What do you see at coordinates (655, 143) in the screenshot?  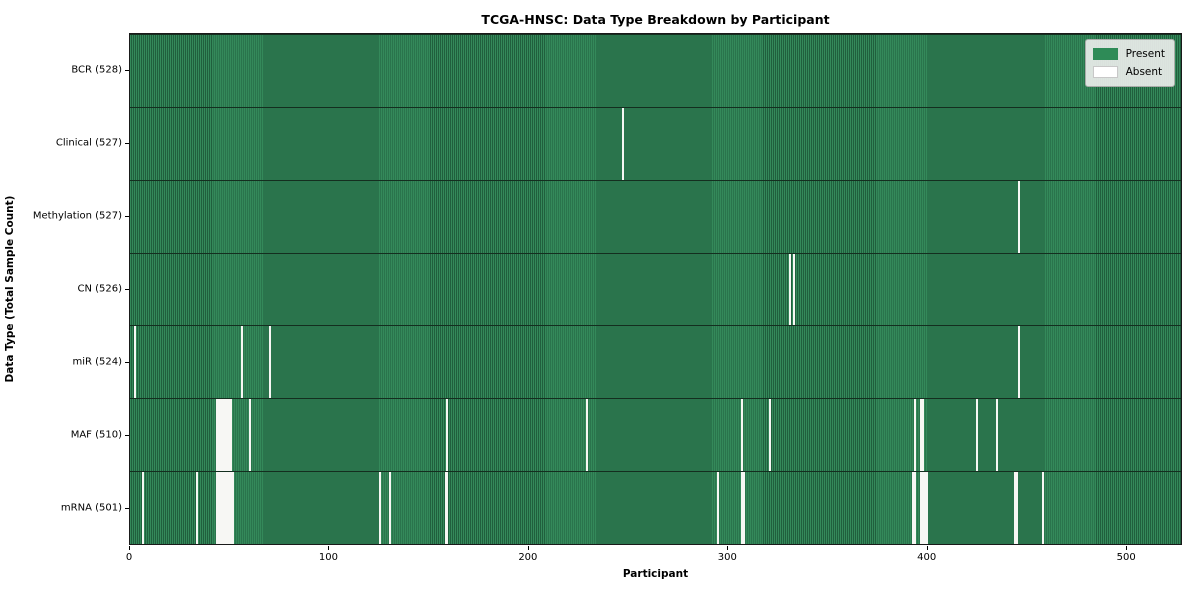 I see `heatmap-row-clinical` at bounding box center [655, 143].